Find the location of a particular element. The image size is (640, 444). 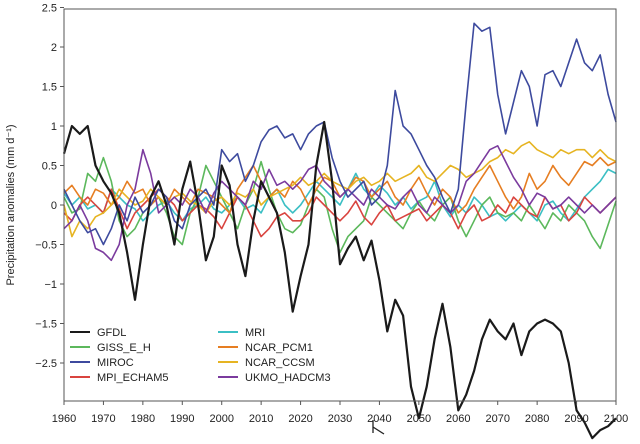

x-tick-label: 2010 is located at coordinates (261, 419).